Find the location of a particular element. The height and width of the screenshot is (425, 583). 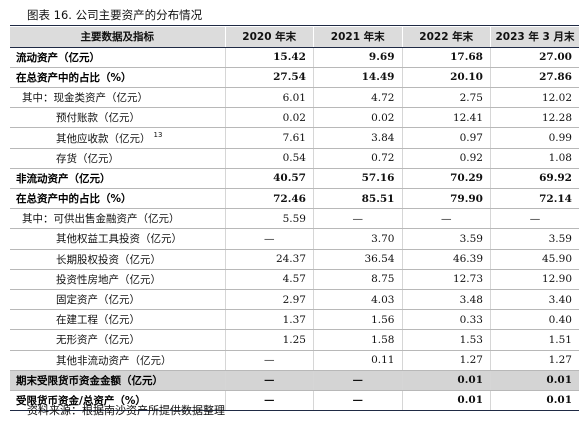

cell-value: 27.86 is located at coordinates (534, 78).